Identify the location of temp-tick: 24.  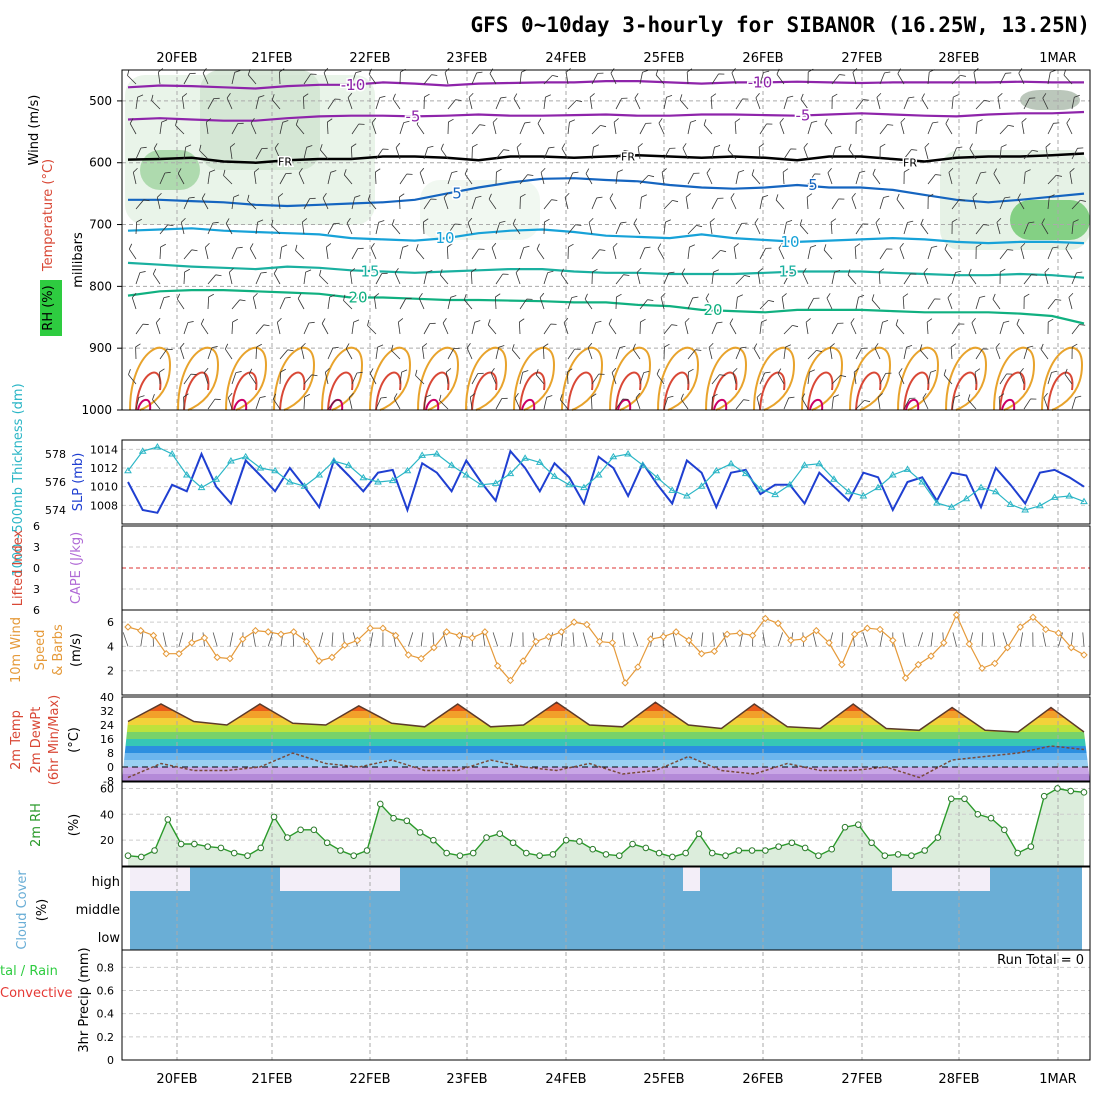
(107, 725).